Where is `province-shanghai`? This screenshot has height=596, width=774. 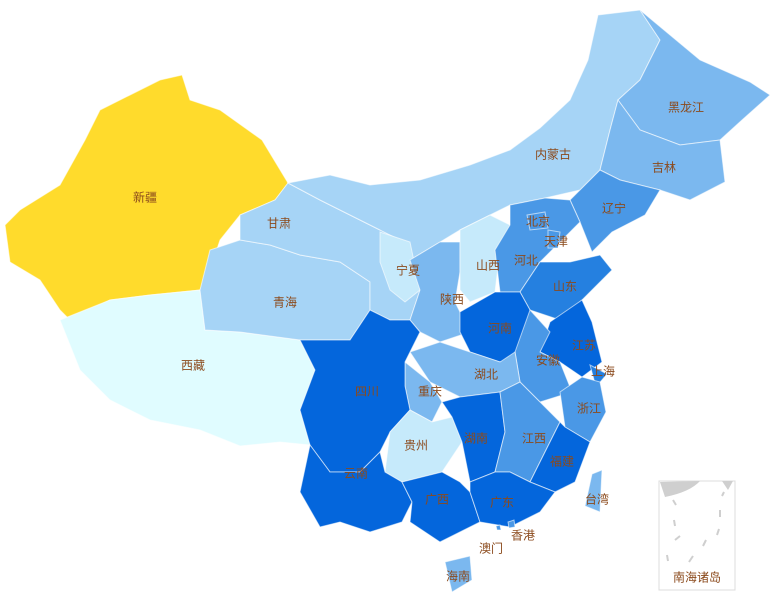 province-shanghai is located at coordinates (598, 376).